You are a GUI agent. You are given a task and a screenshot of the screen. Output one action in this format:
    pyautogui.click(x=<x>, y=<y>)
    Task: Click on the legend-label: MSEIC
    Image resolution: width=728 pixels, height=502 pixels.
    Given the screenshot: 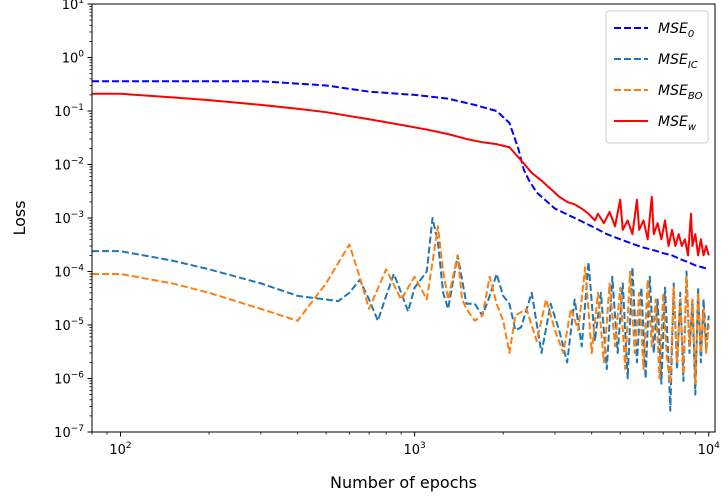 What is the action you would take?
    pyautogui.click(x=678, y=61)
    